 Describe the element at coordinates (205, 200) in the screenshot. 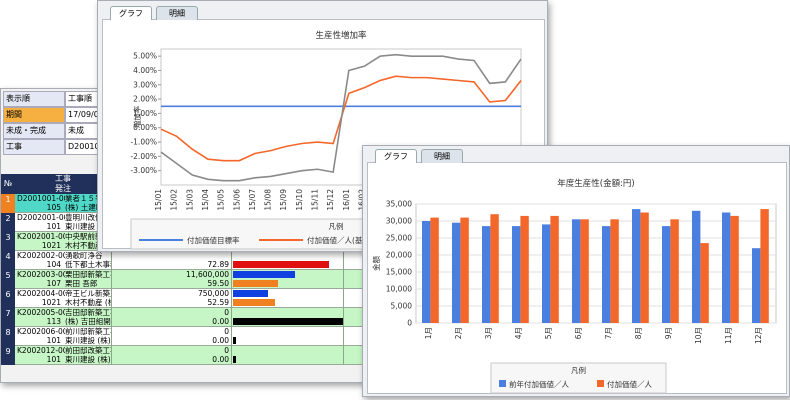

I see `x-tick-label: 15/04` at that location.